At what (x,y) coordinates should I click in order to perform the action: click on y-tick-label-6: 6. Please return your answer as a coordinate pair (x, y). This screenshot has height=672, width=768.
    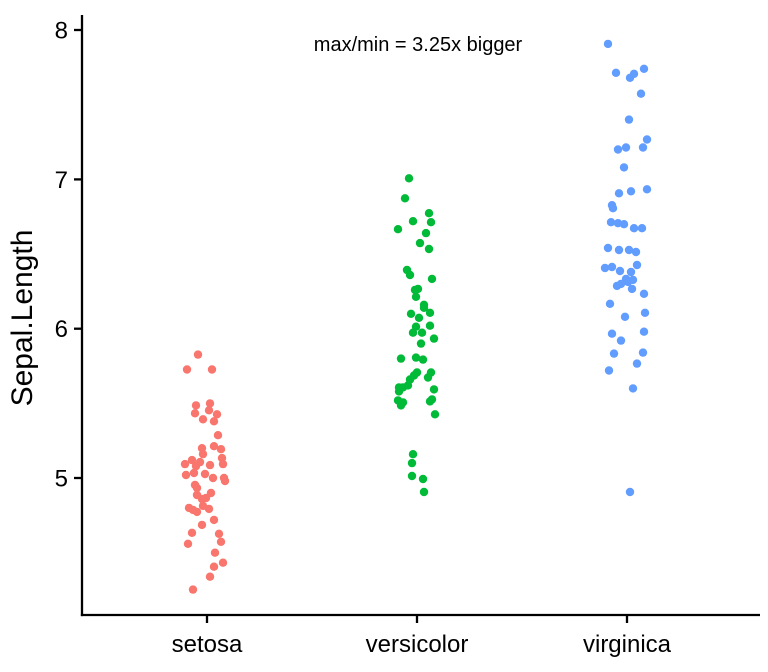
    Looking at the image, I should click on (61, 329).